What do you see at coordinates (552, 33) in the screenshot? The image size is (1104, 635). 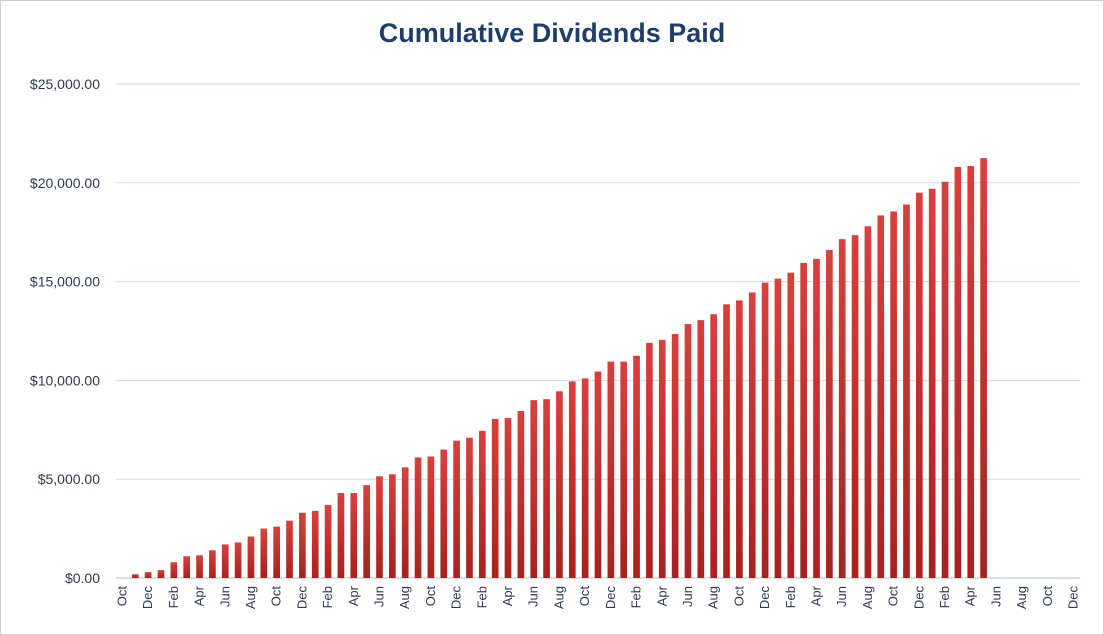 I see `chart-title: Cumulative Dividends Paid` at bounding box center [552, 33].